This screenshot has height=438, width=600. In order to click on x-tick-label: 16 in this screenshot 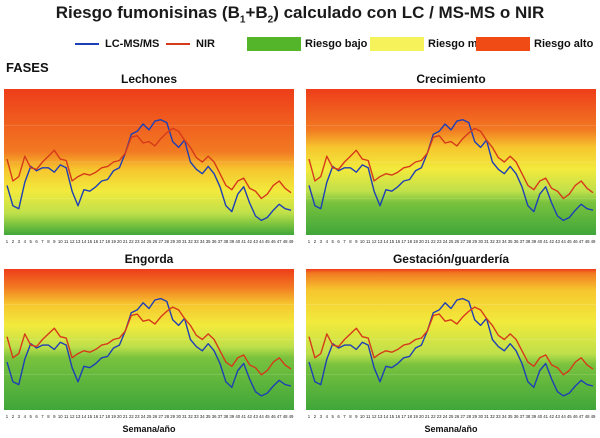, I will do `click(95, 241)`.